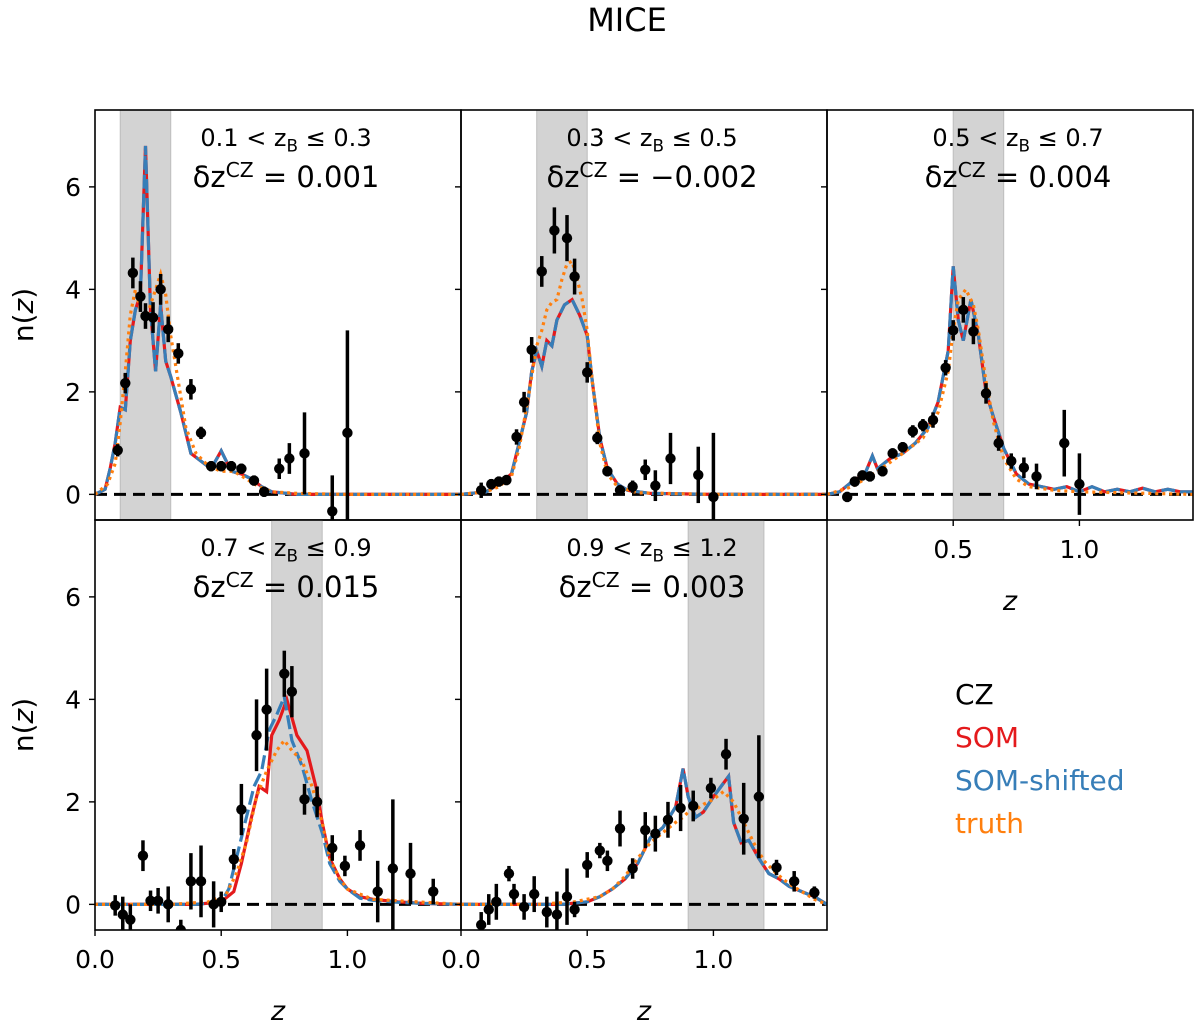  I want to click on y-tick-label: 4, so click(73, 699).